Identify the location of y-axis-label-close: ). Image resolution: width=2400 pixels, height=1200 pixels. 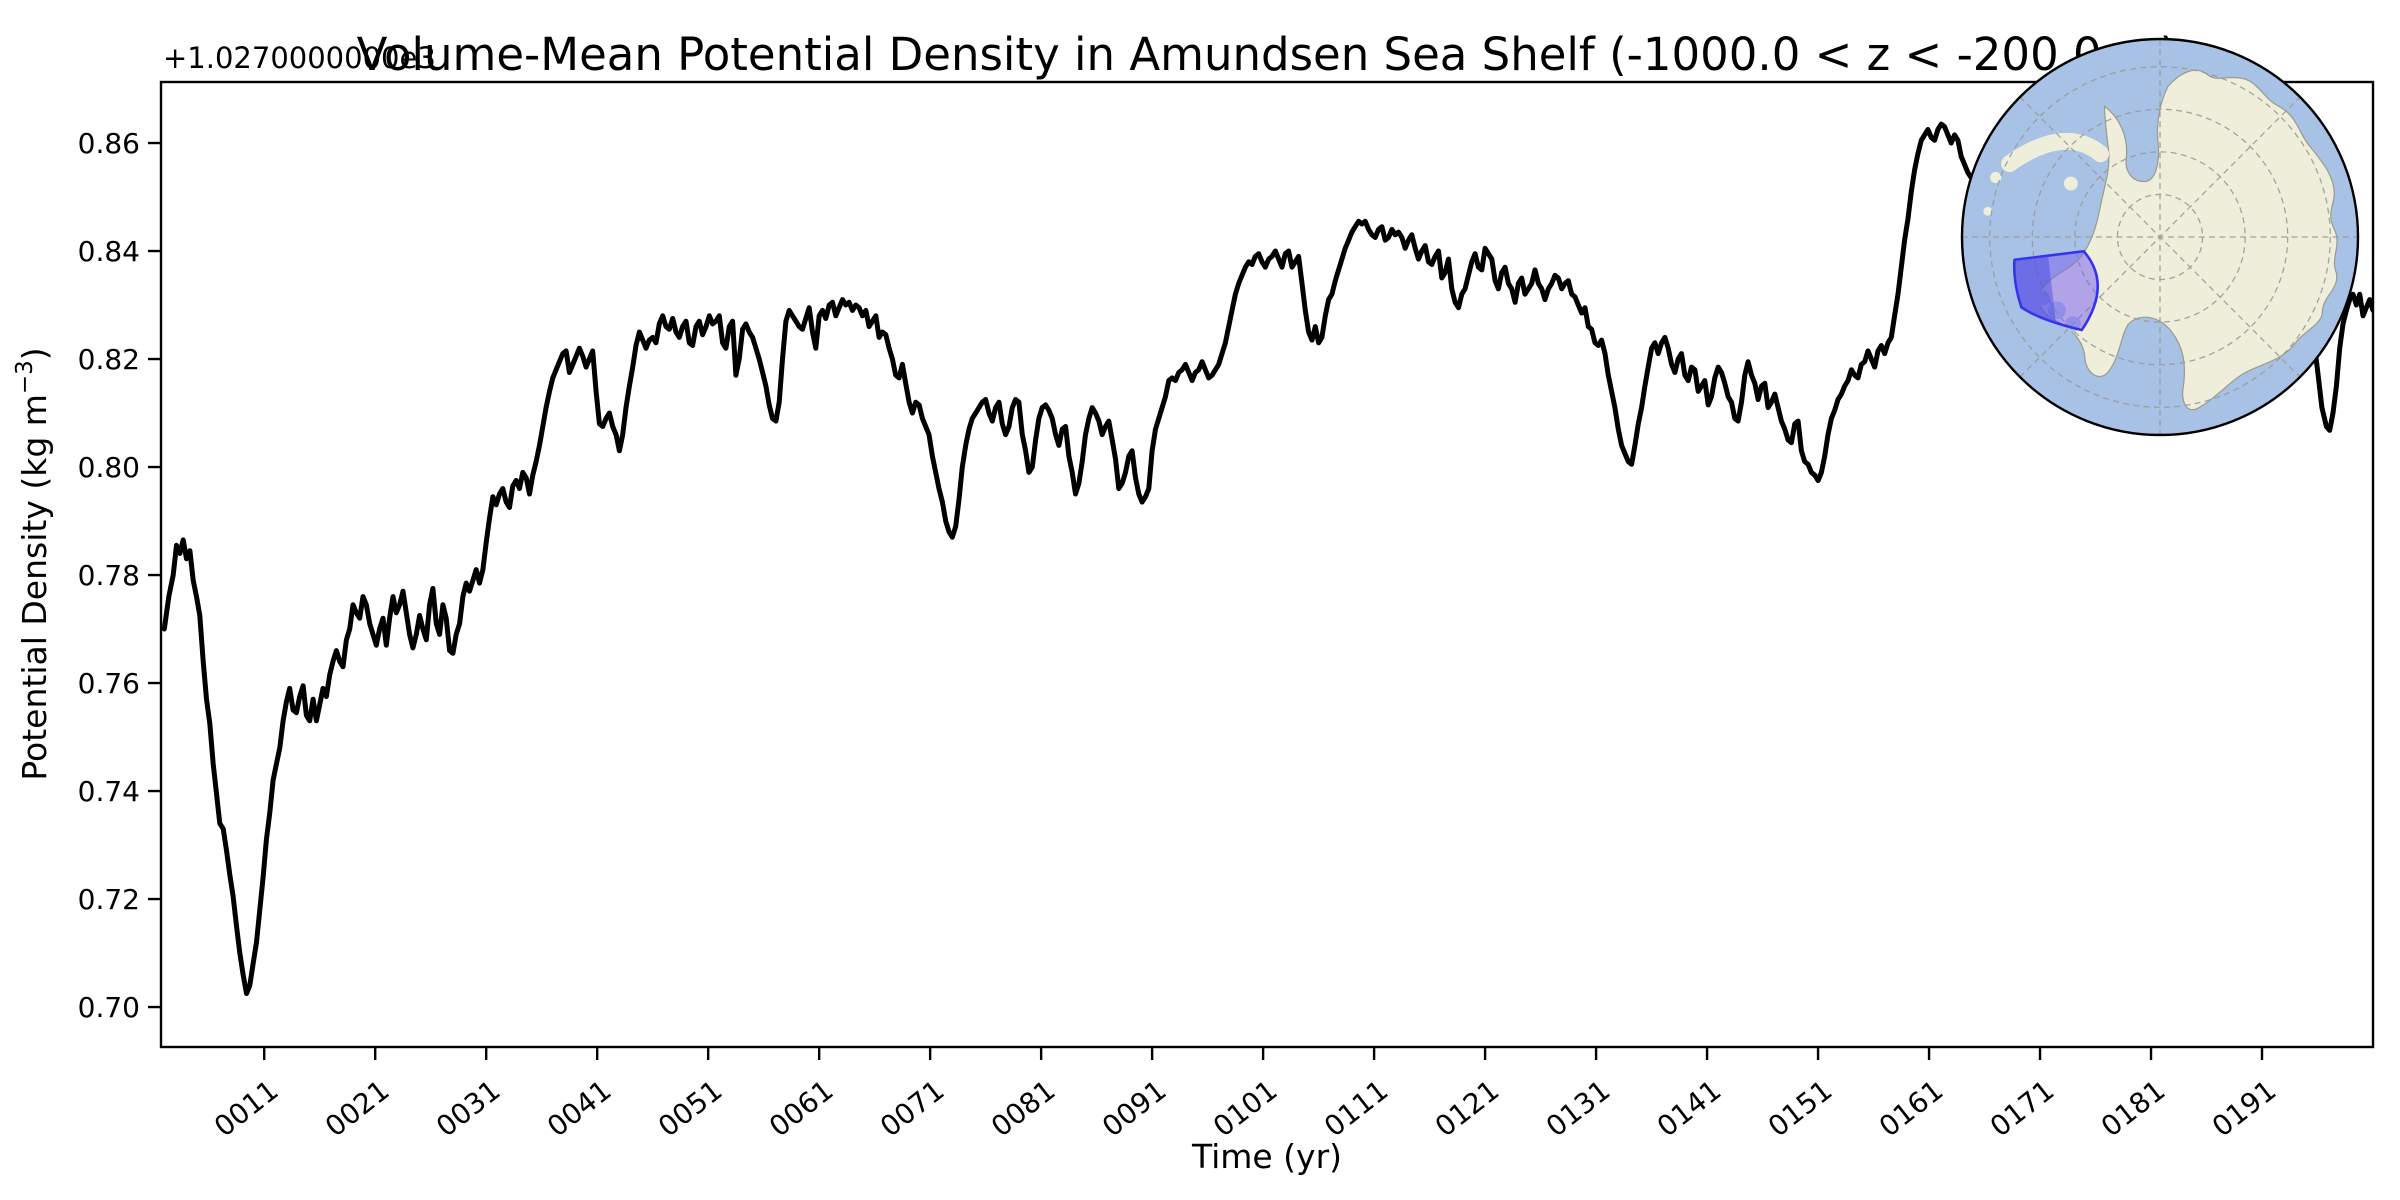
(34, 353).